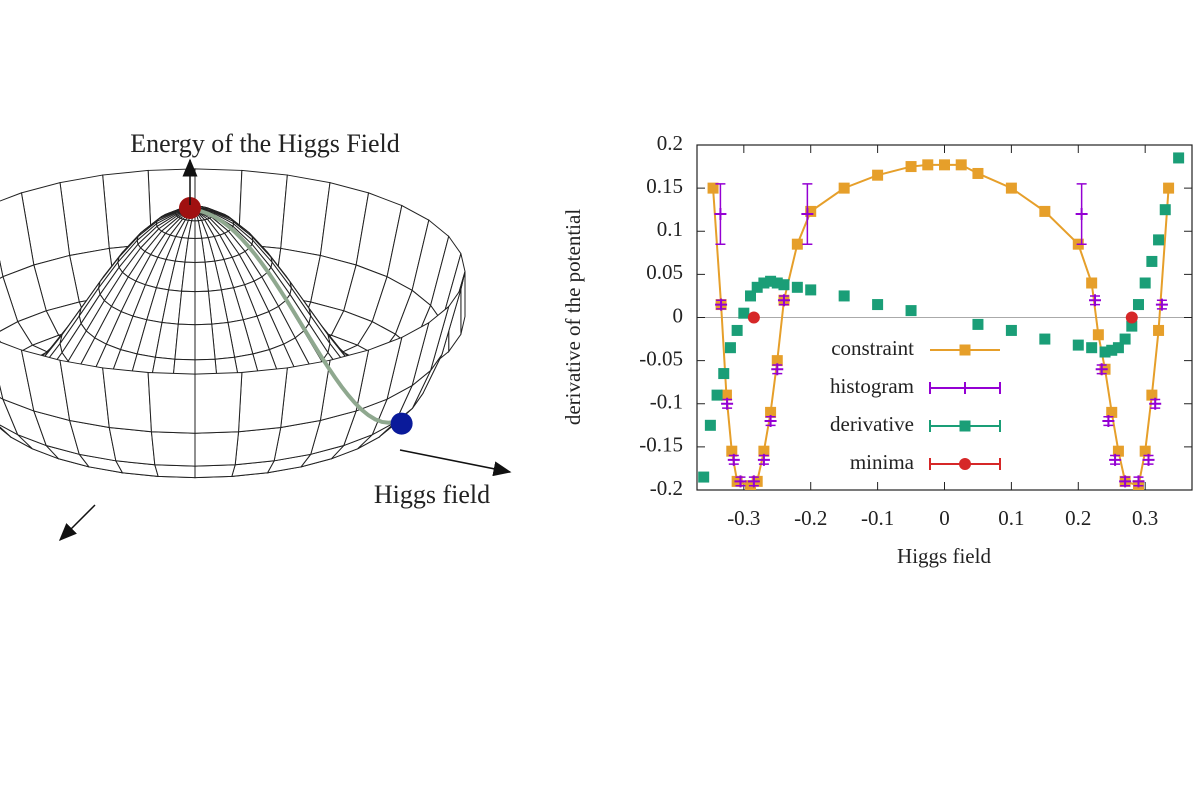 The height and width of the screenshot is (800, 1200). Describe the element at coordinates (666, 488) in the screenshot. I see `y-tick-label: -0.2` at that location.